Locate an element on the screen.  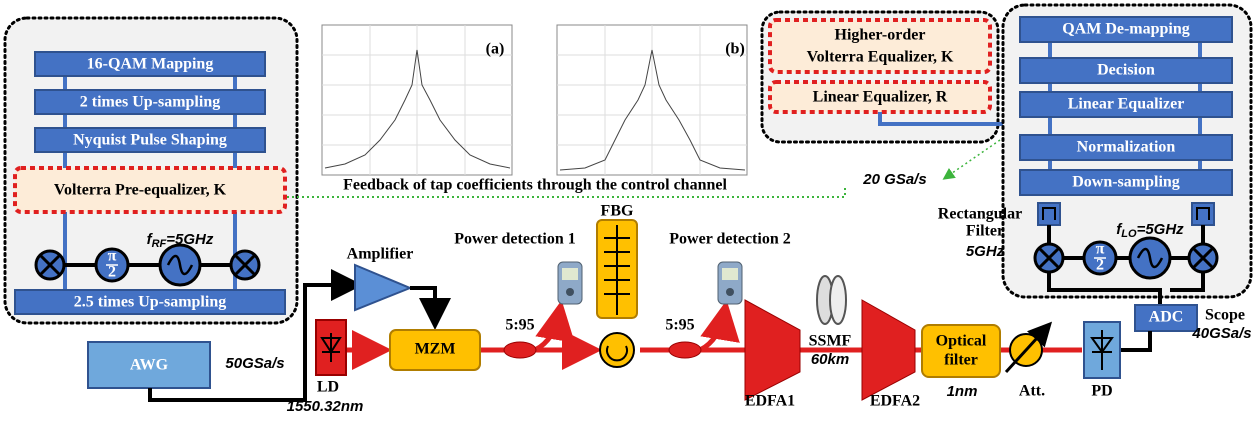
scope-label: Scope is located at coordinates (1225, 315).